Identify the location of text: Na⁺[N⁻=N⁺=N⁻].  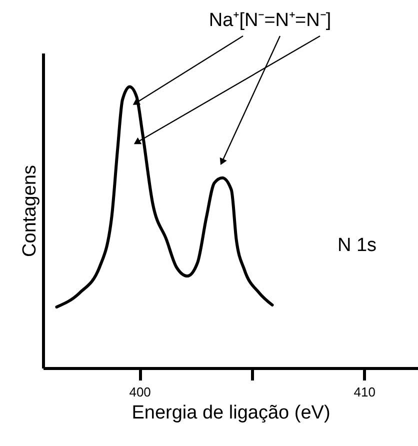
(270, 20).